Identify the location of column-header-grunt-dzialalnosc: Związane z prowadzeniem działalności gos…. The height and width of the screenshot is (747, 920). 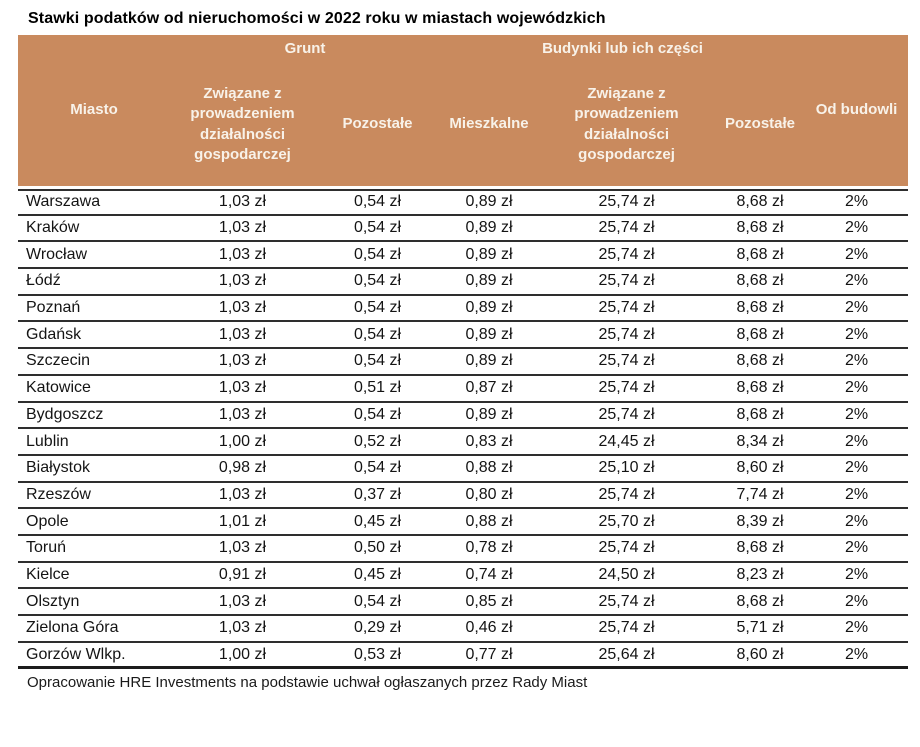
(242, 126).